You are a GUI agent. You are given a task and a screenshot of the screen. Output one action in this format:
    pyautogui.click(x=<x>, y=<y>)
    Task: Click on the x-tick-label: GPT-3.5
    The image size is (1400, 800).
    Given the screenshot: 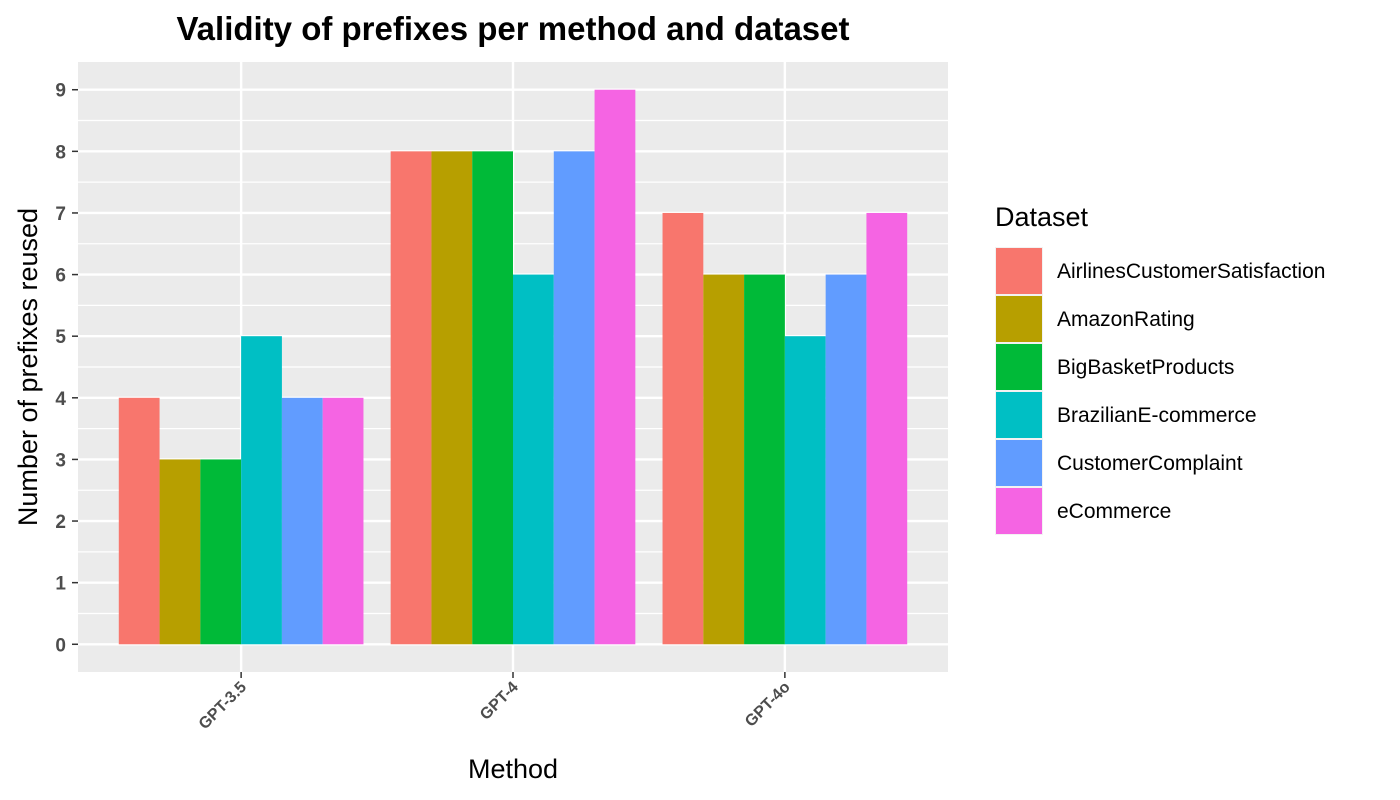 What is the action you would take?
    pyautogui.click(x=223, y=706)
    